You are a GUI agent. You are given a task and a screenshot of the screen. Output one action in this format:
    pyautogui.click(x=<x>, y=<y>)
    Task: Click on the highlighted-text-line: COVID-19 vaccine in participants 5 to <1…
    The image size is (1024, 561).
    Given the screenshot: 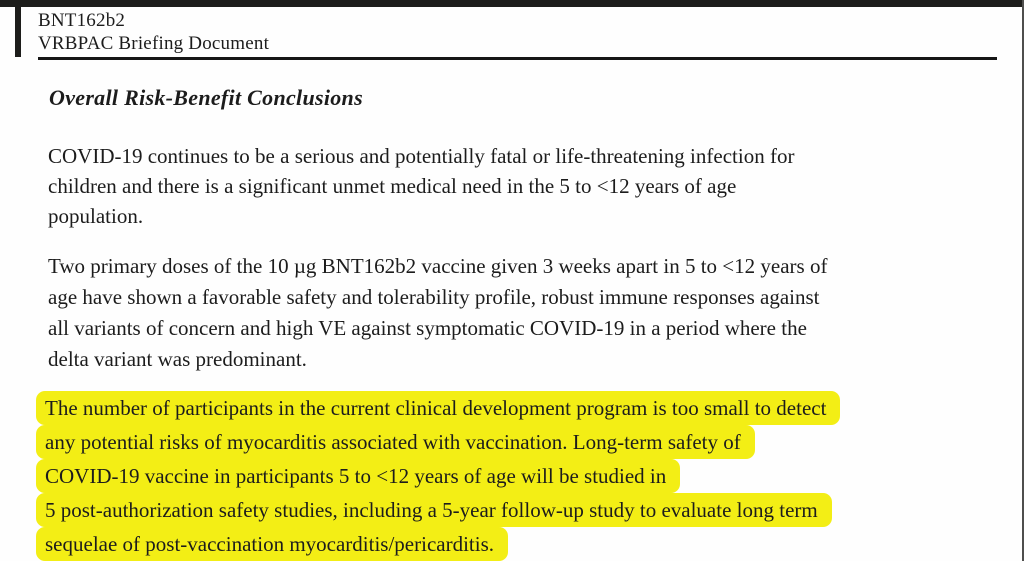 What is the action you would take?
    pyautogui.click(x=358, y=476)
    